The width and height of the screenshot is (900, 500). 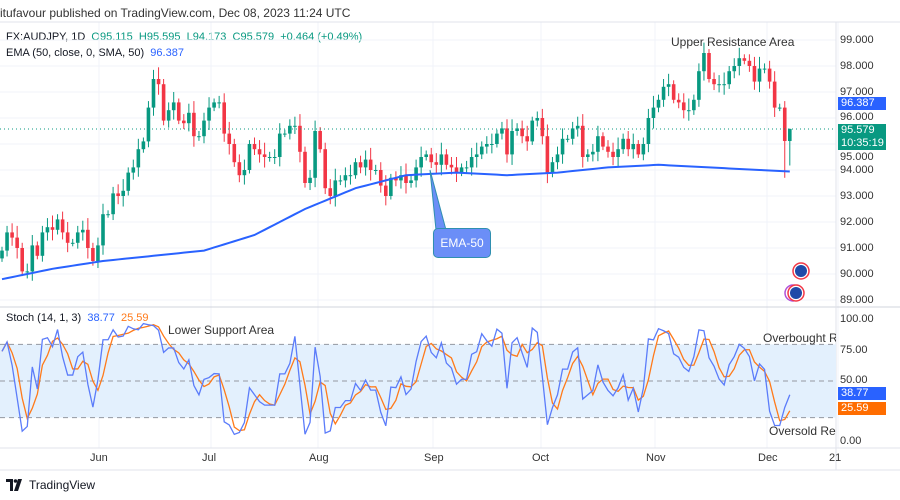 What do you see at coordinates (854, 380) in the screenshot?
I see `stoch-tick-label: 50.00` at bounding box center [854, 380].